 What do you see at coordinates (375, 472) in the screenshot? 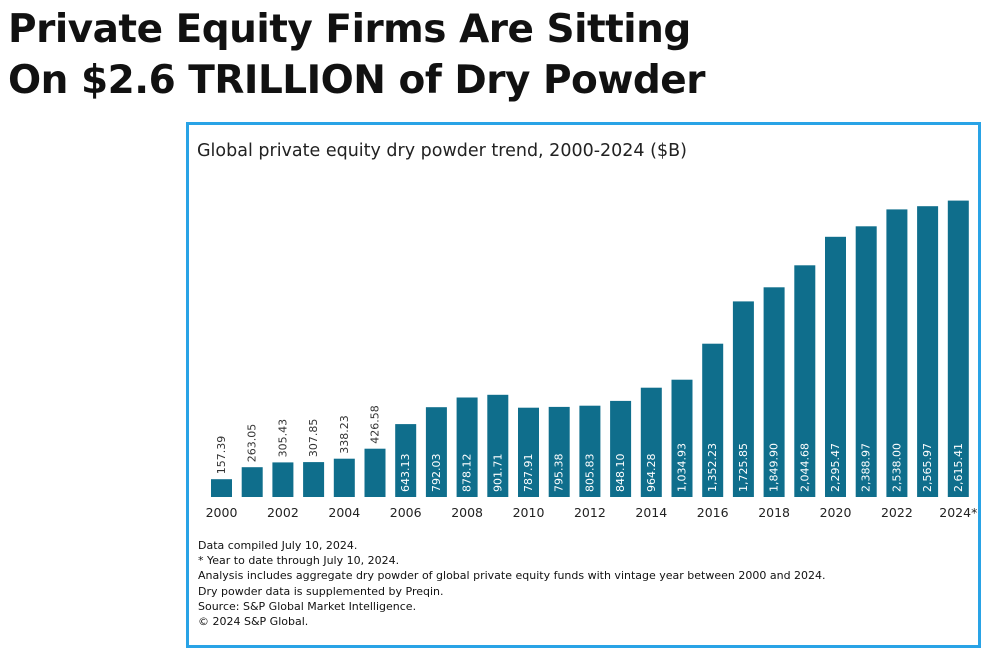
I see `bar-2005` at bounding box center [375, 472].